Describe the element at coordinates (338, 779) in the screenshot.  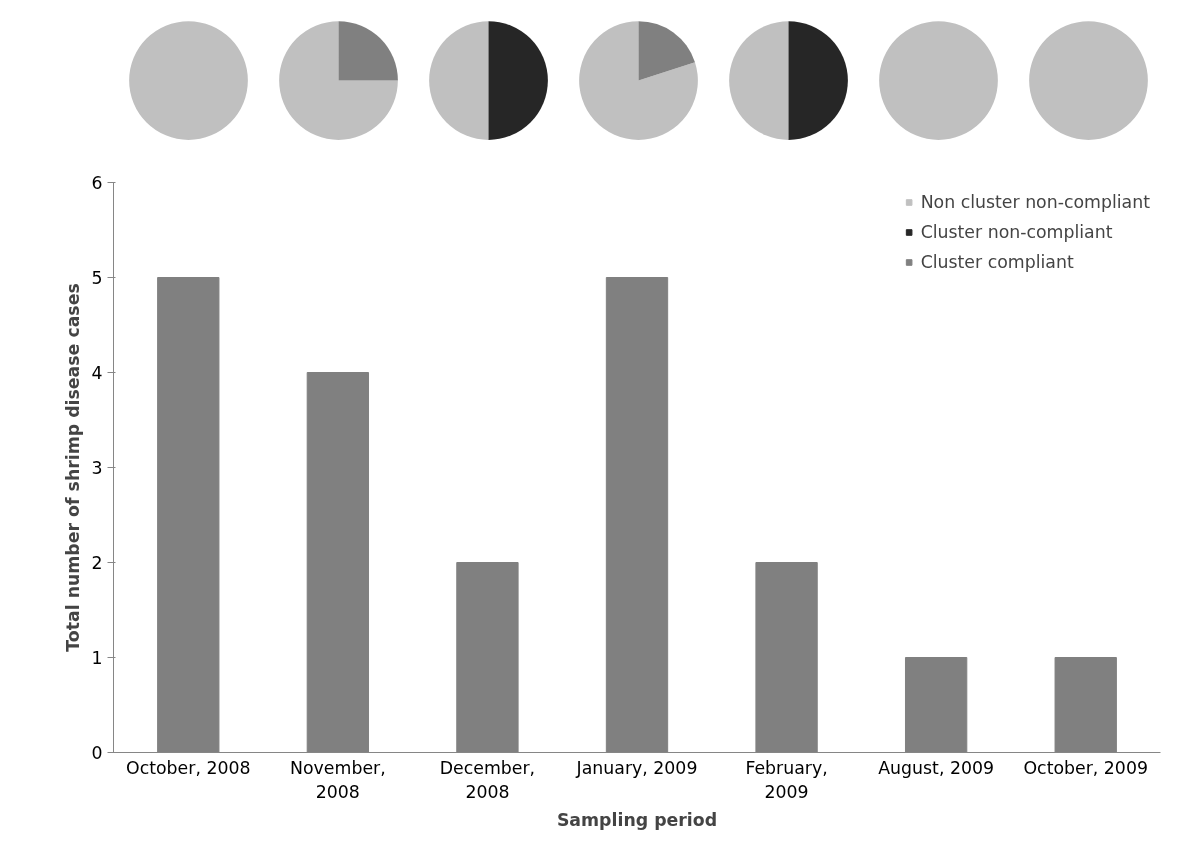
I see `x-tick-label: November, 2008` at that location.